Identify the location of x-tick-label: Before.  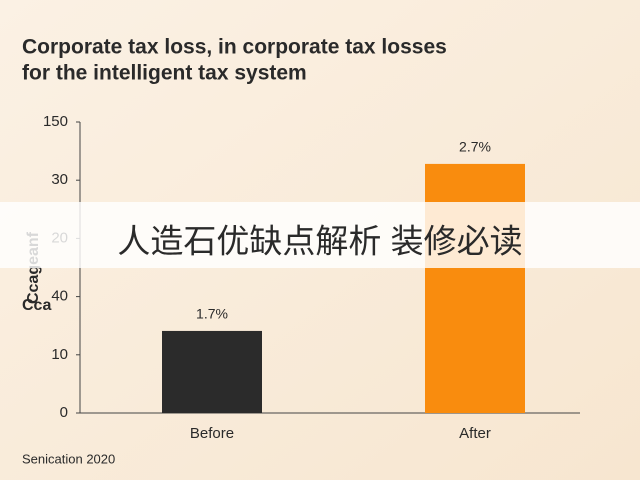
(212, 433).